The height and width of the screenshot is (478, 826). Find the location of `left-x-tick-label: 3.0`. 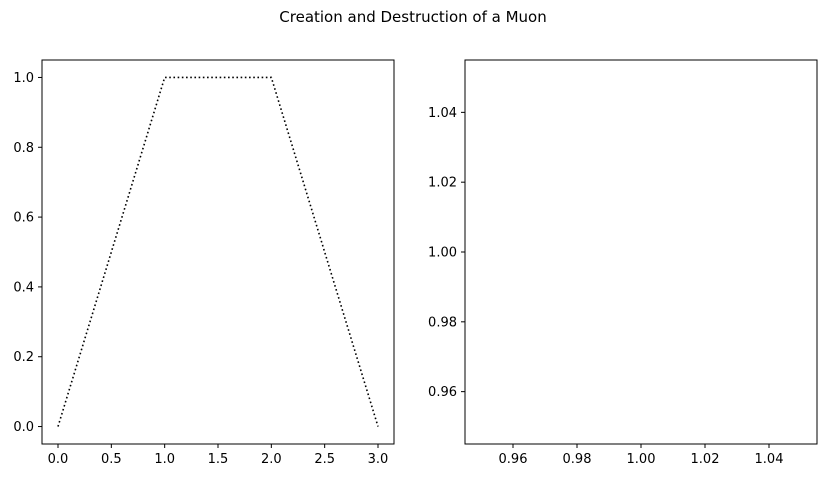

left-x-tick-label: 3.0 is located at coordinates (378, 459).